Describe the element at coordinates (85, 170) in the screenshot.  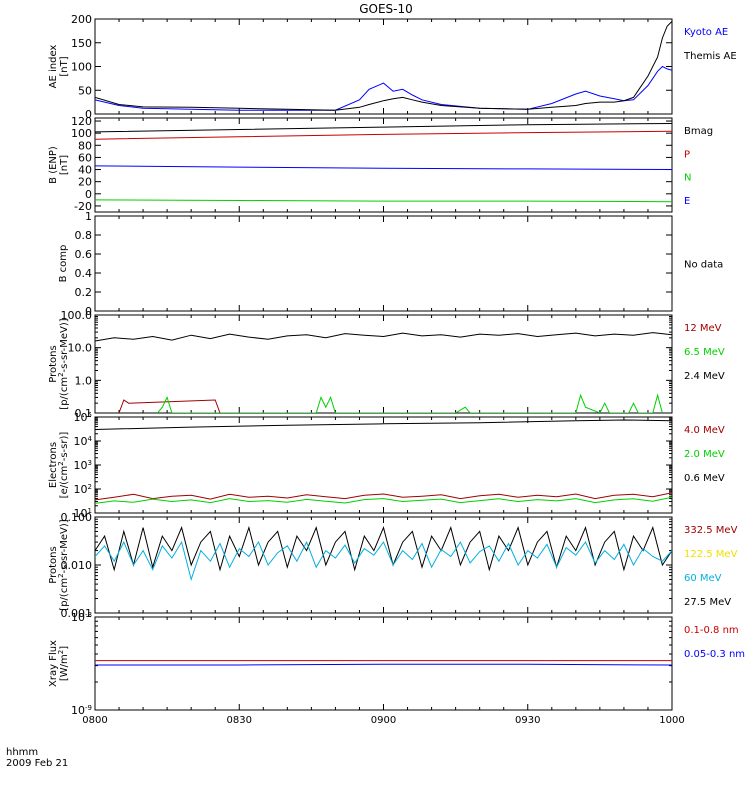
I see `y-tick-label: 40` at that location.